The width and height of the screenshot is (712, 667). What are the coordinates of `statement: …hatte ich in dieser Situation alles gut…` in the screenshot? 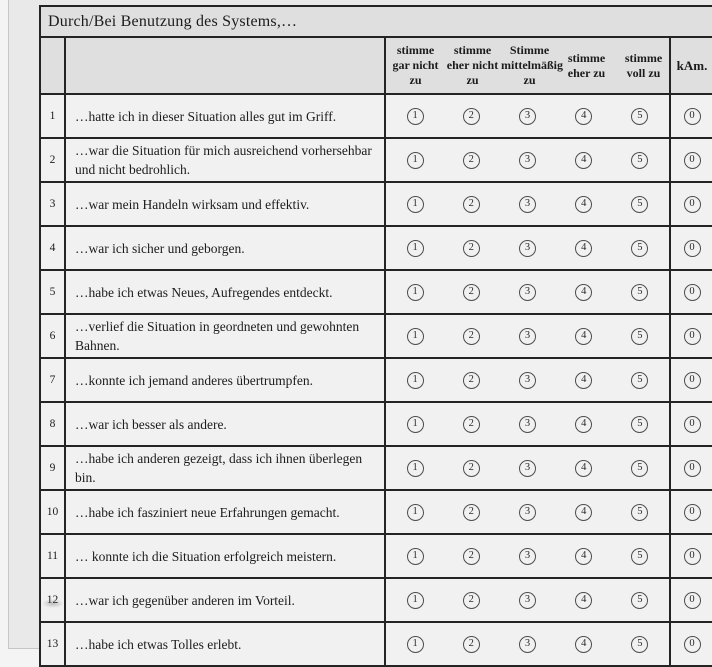 It's located at (225, 116).